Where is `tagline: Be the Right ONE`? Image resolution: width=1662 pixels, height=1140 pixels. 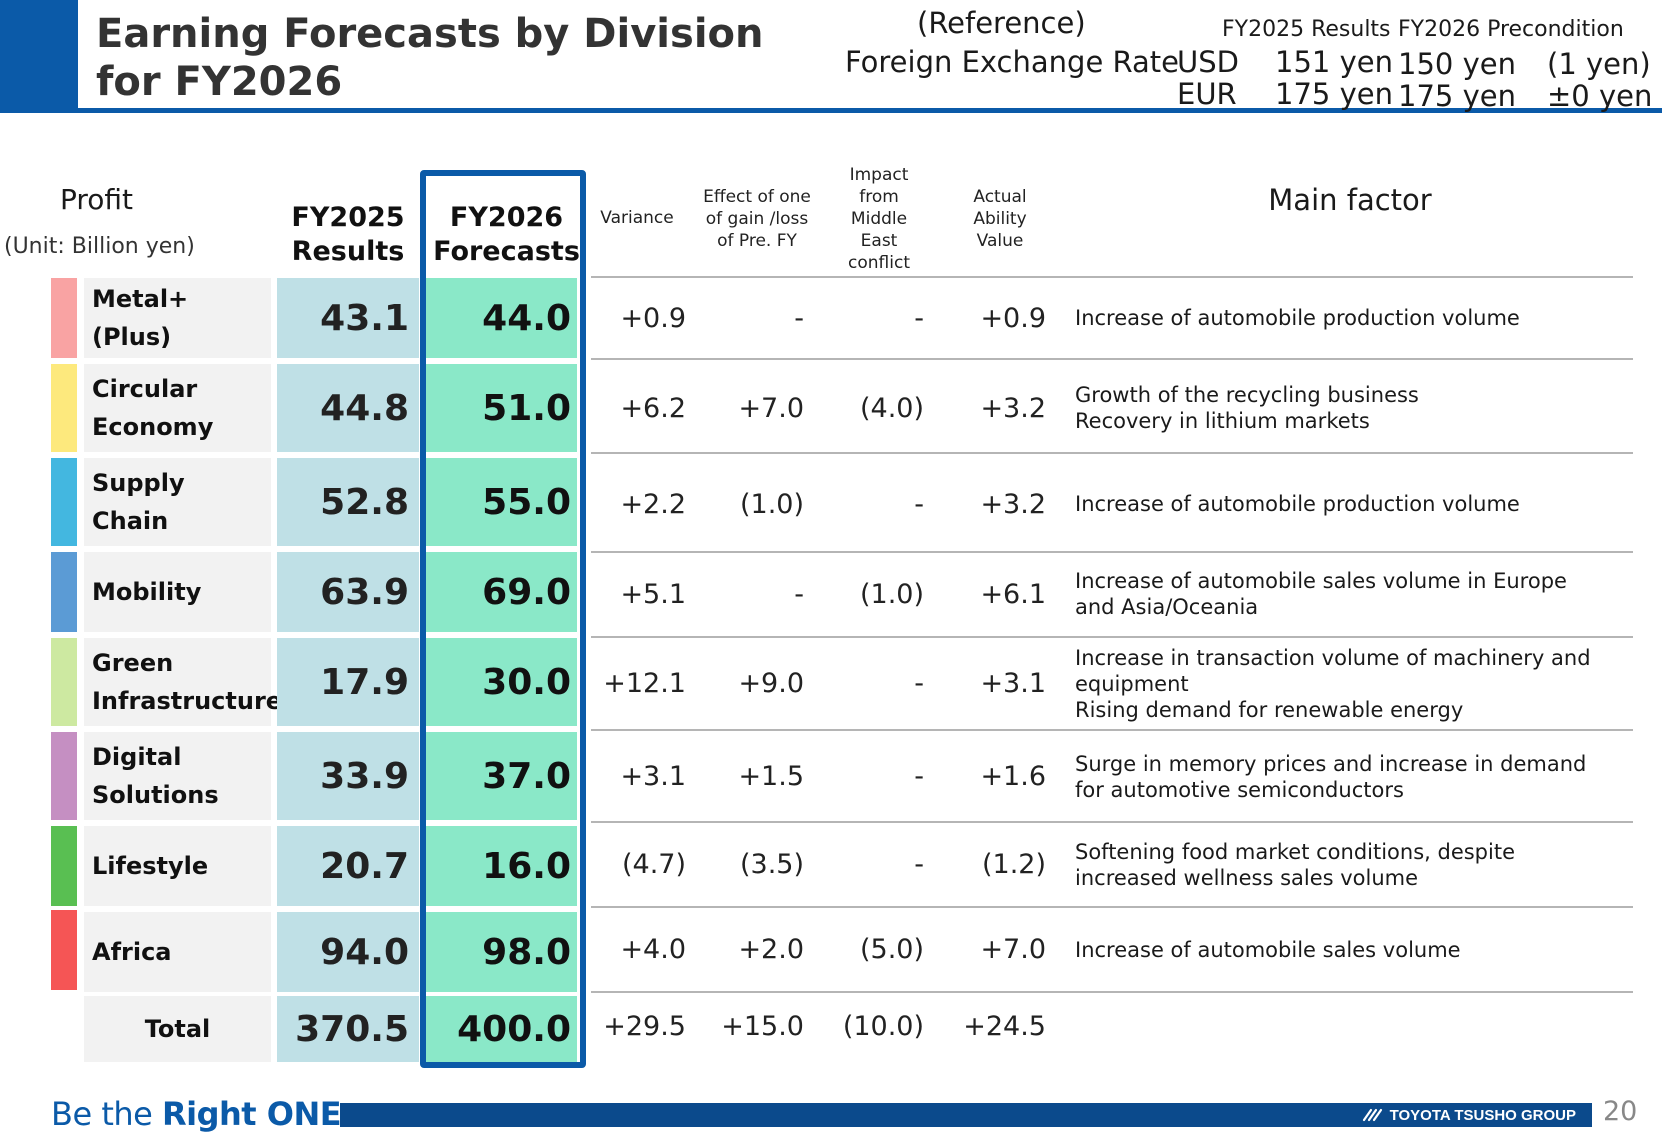
tagline: Be the Right ONE is located at coordinates (196, 1114).